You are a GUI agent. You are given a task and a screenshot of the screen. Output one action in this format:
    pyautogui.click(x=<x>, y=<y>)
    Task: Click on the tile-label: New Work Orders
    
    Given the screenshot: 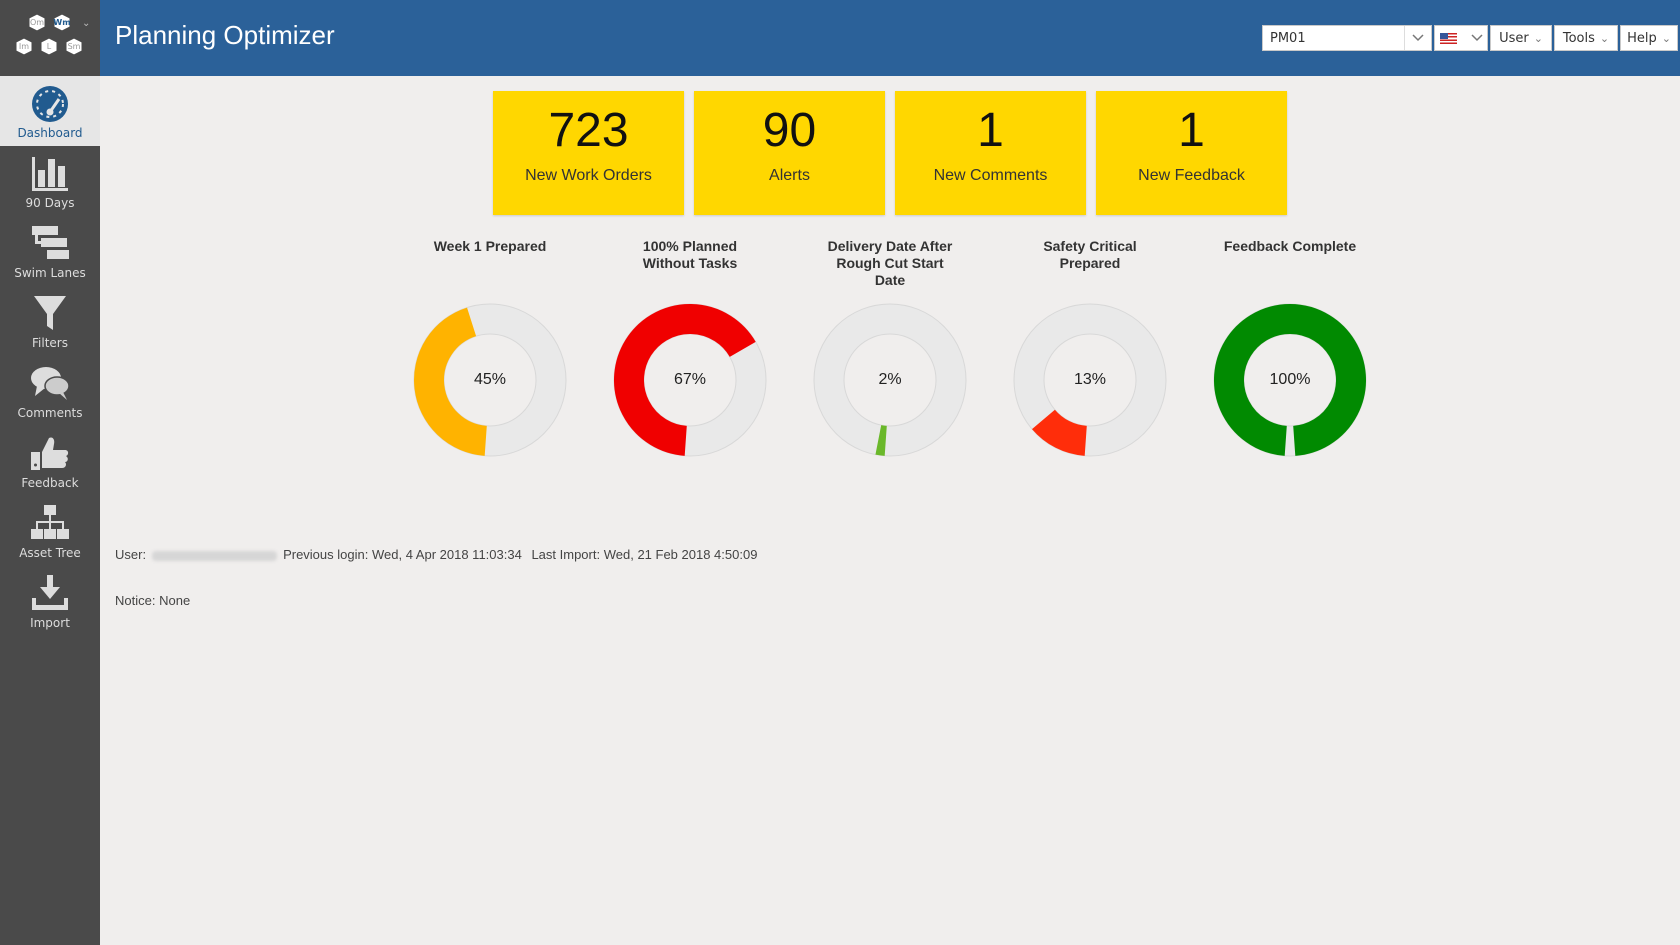 What is the action you would take?
    pyautogui.click(x=588, y=175)
    